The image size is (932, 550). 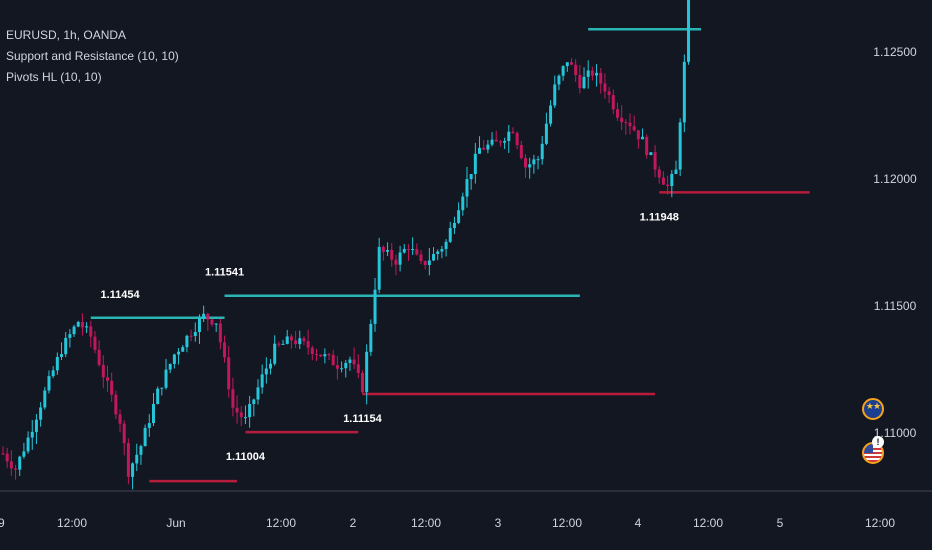 I want to click on x-tick-label: 29, so click(x=2, y=523).